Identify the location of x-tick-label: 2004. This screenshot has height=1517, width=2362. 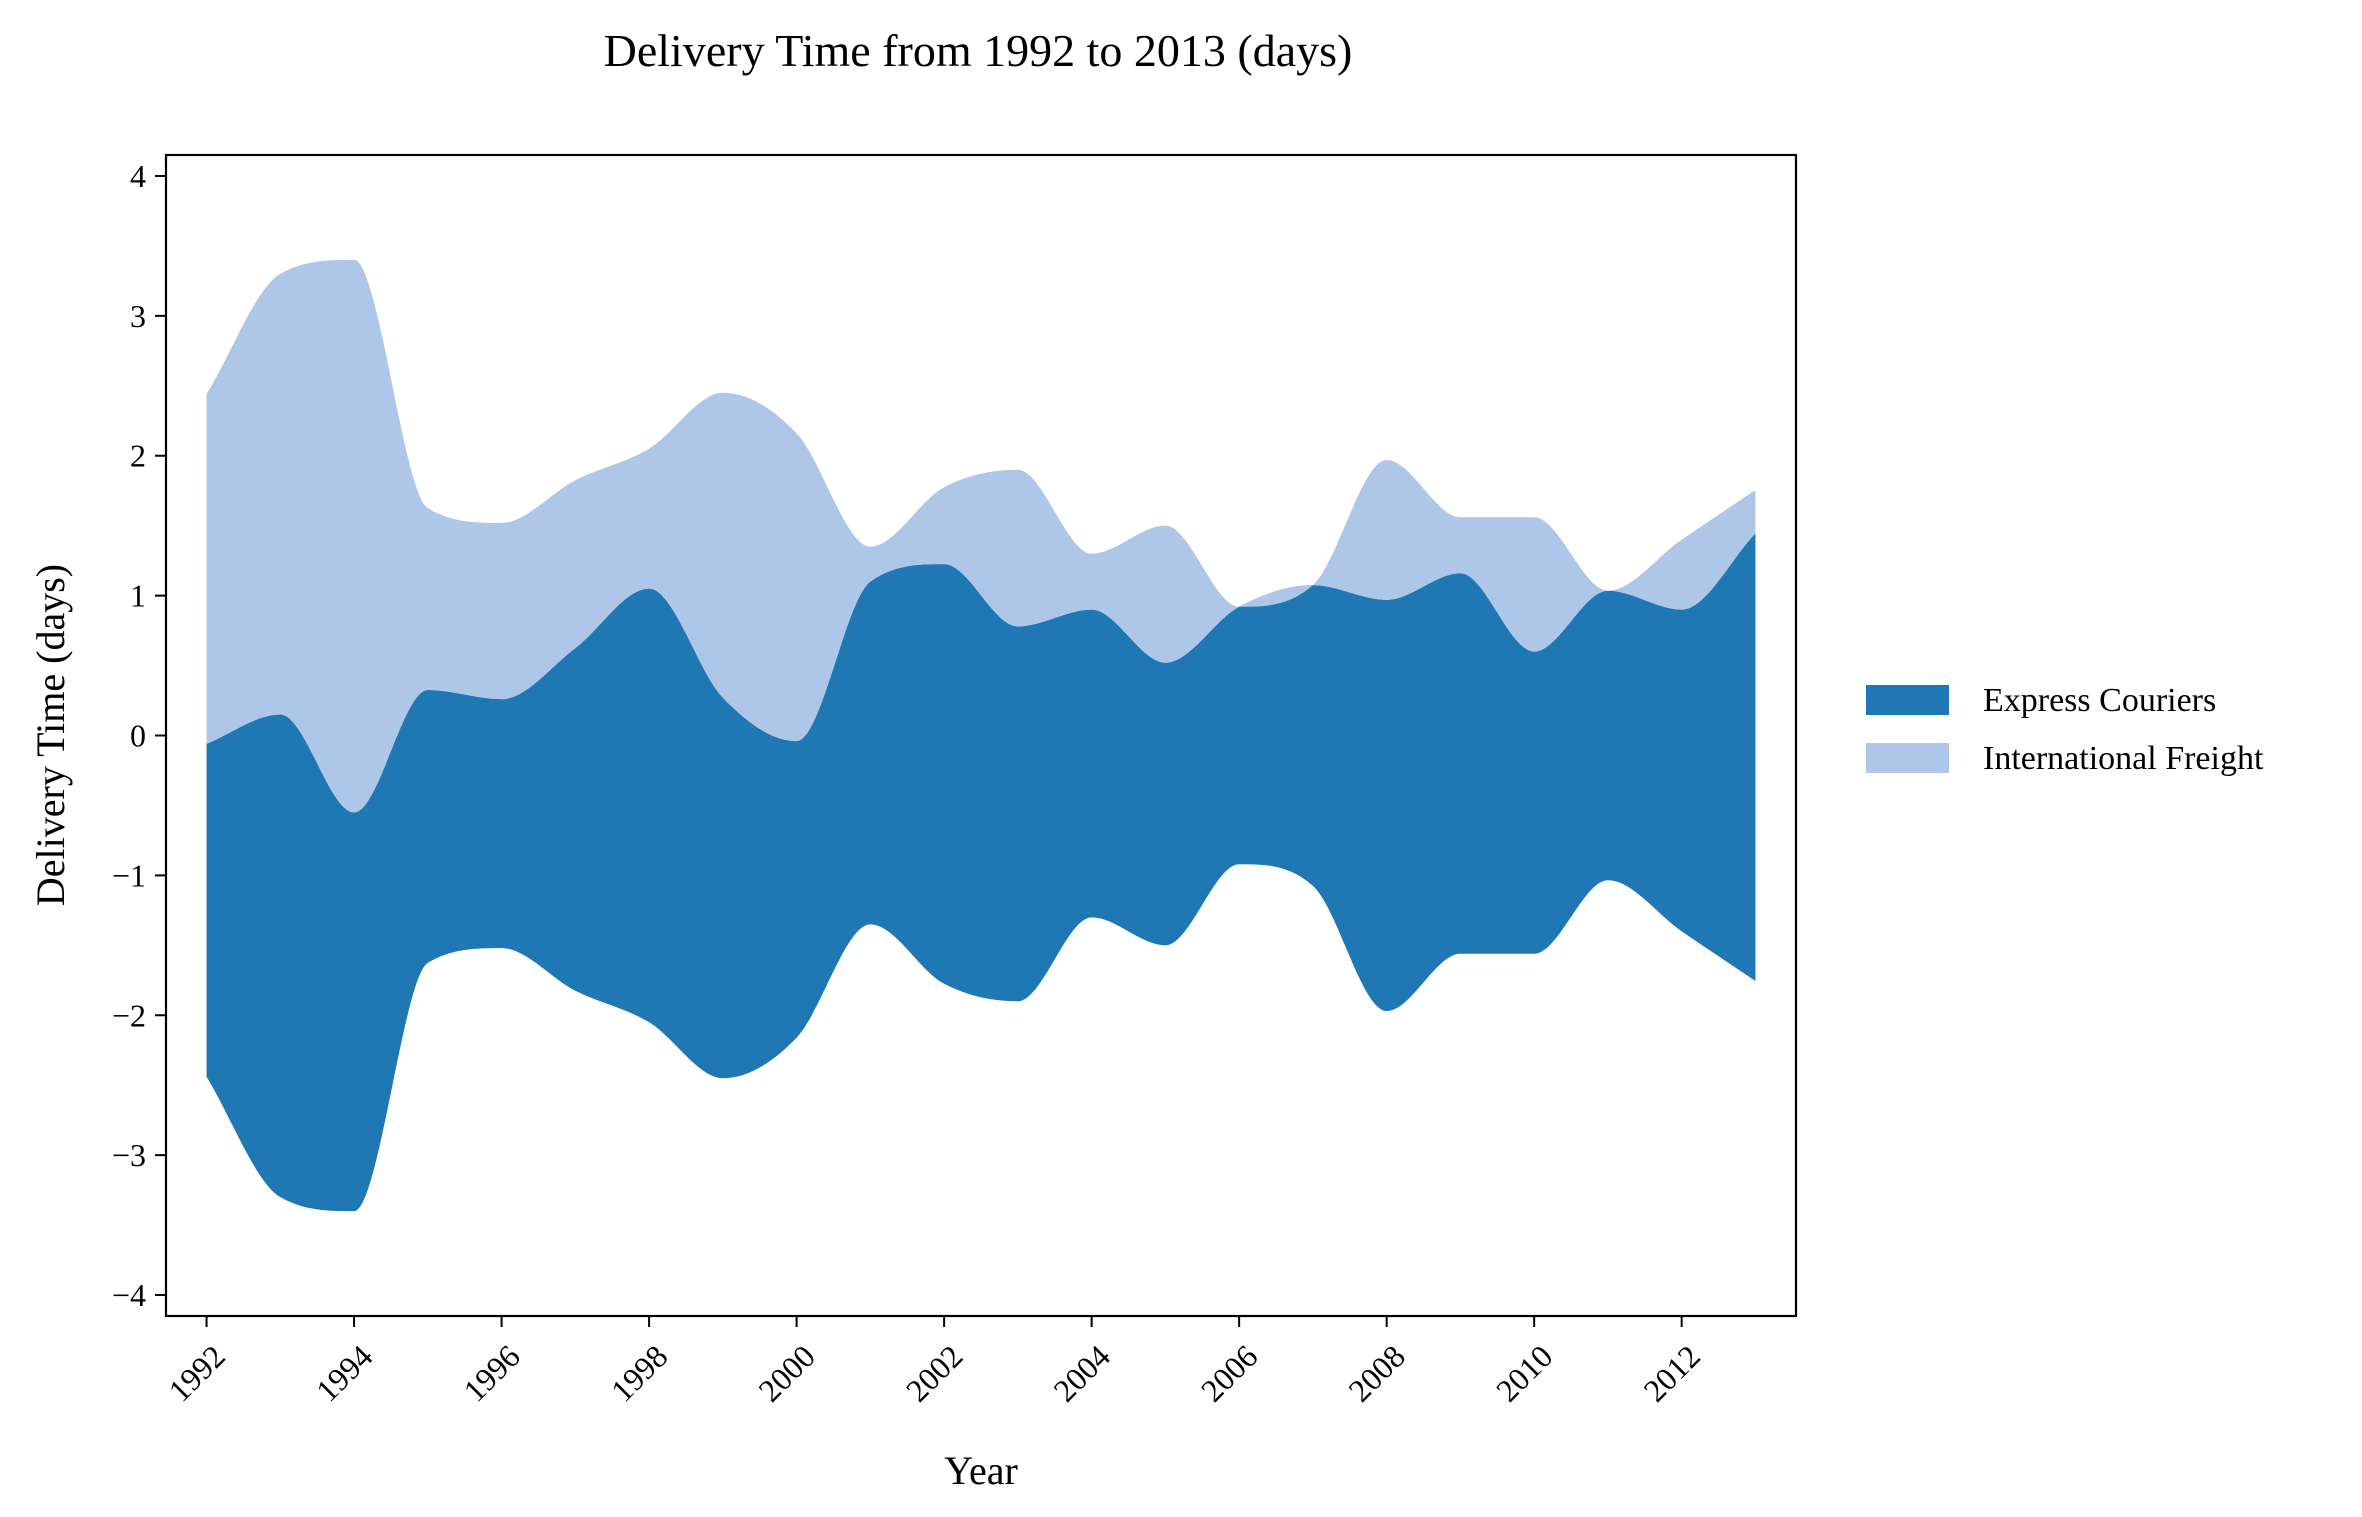
(1081, 1373).